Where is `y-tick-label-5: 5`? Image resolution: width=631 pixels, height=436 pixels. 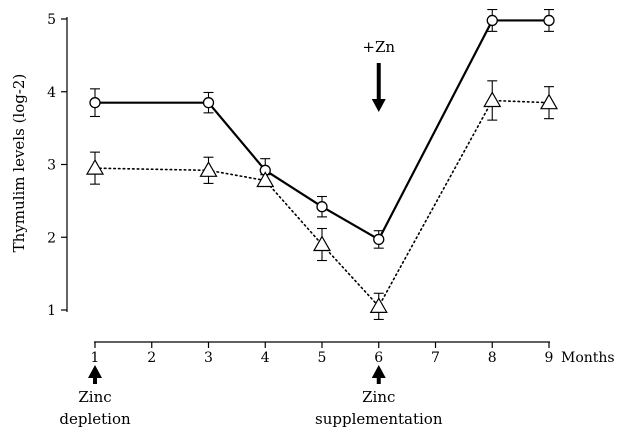 y-tick-label-5: 5 is located at coordinates (51, 20).